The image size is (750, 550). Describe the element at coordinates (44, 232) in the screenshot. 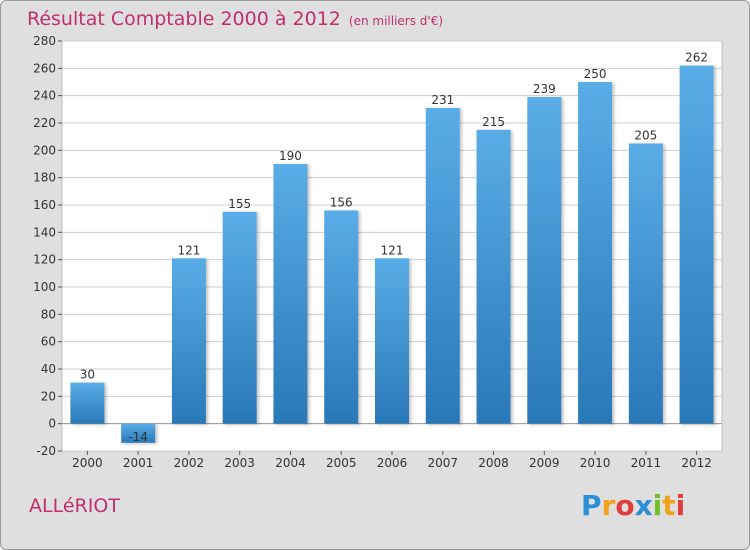

I see `y-tick-label: 140` at that location.